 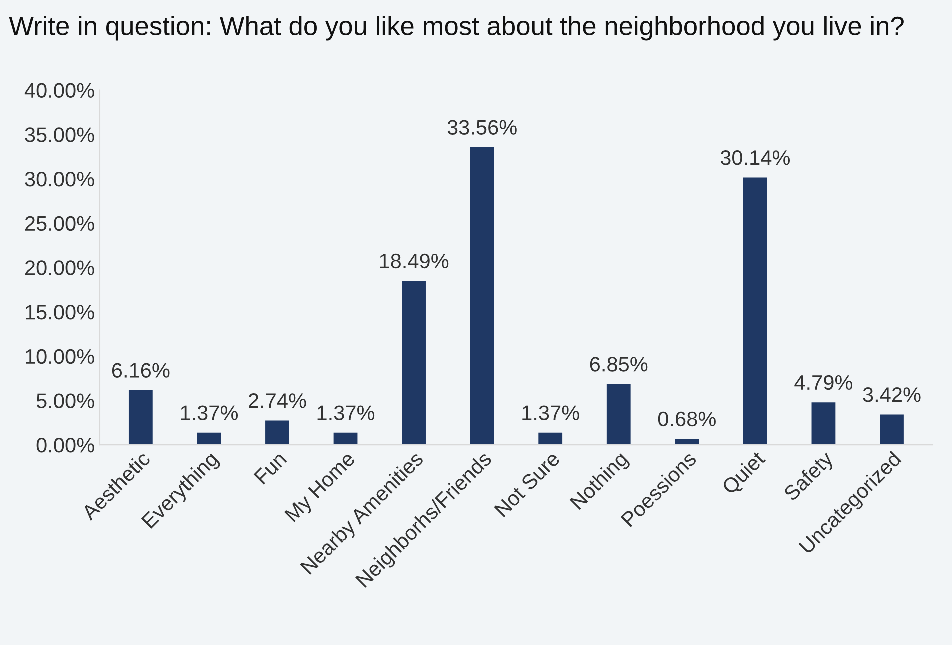 I want to click on y-tick-label: 10.00%, so click(x=60, y=356).